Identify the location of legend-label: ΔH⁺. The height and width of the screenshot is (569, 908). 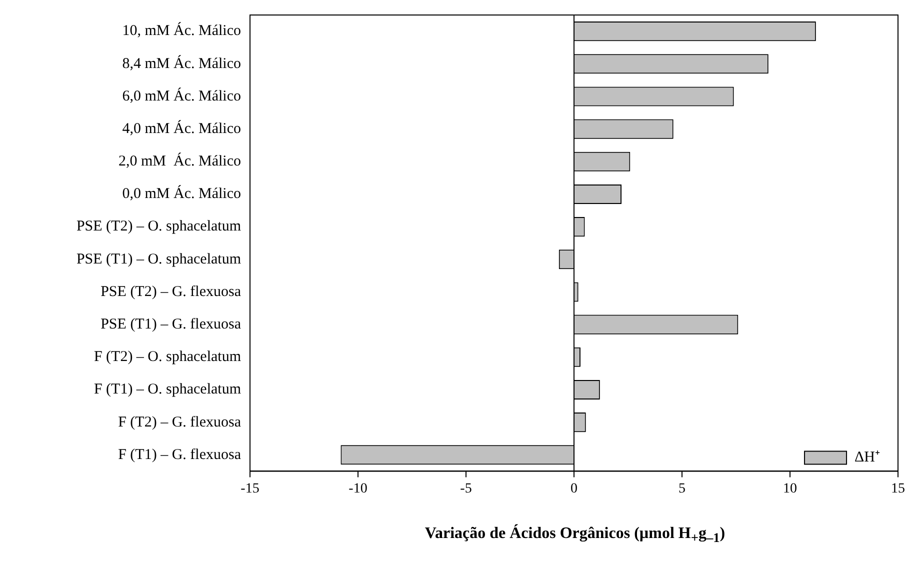
(867, 458).